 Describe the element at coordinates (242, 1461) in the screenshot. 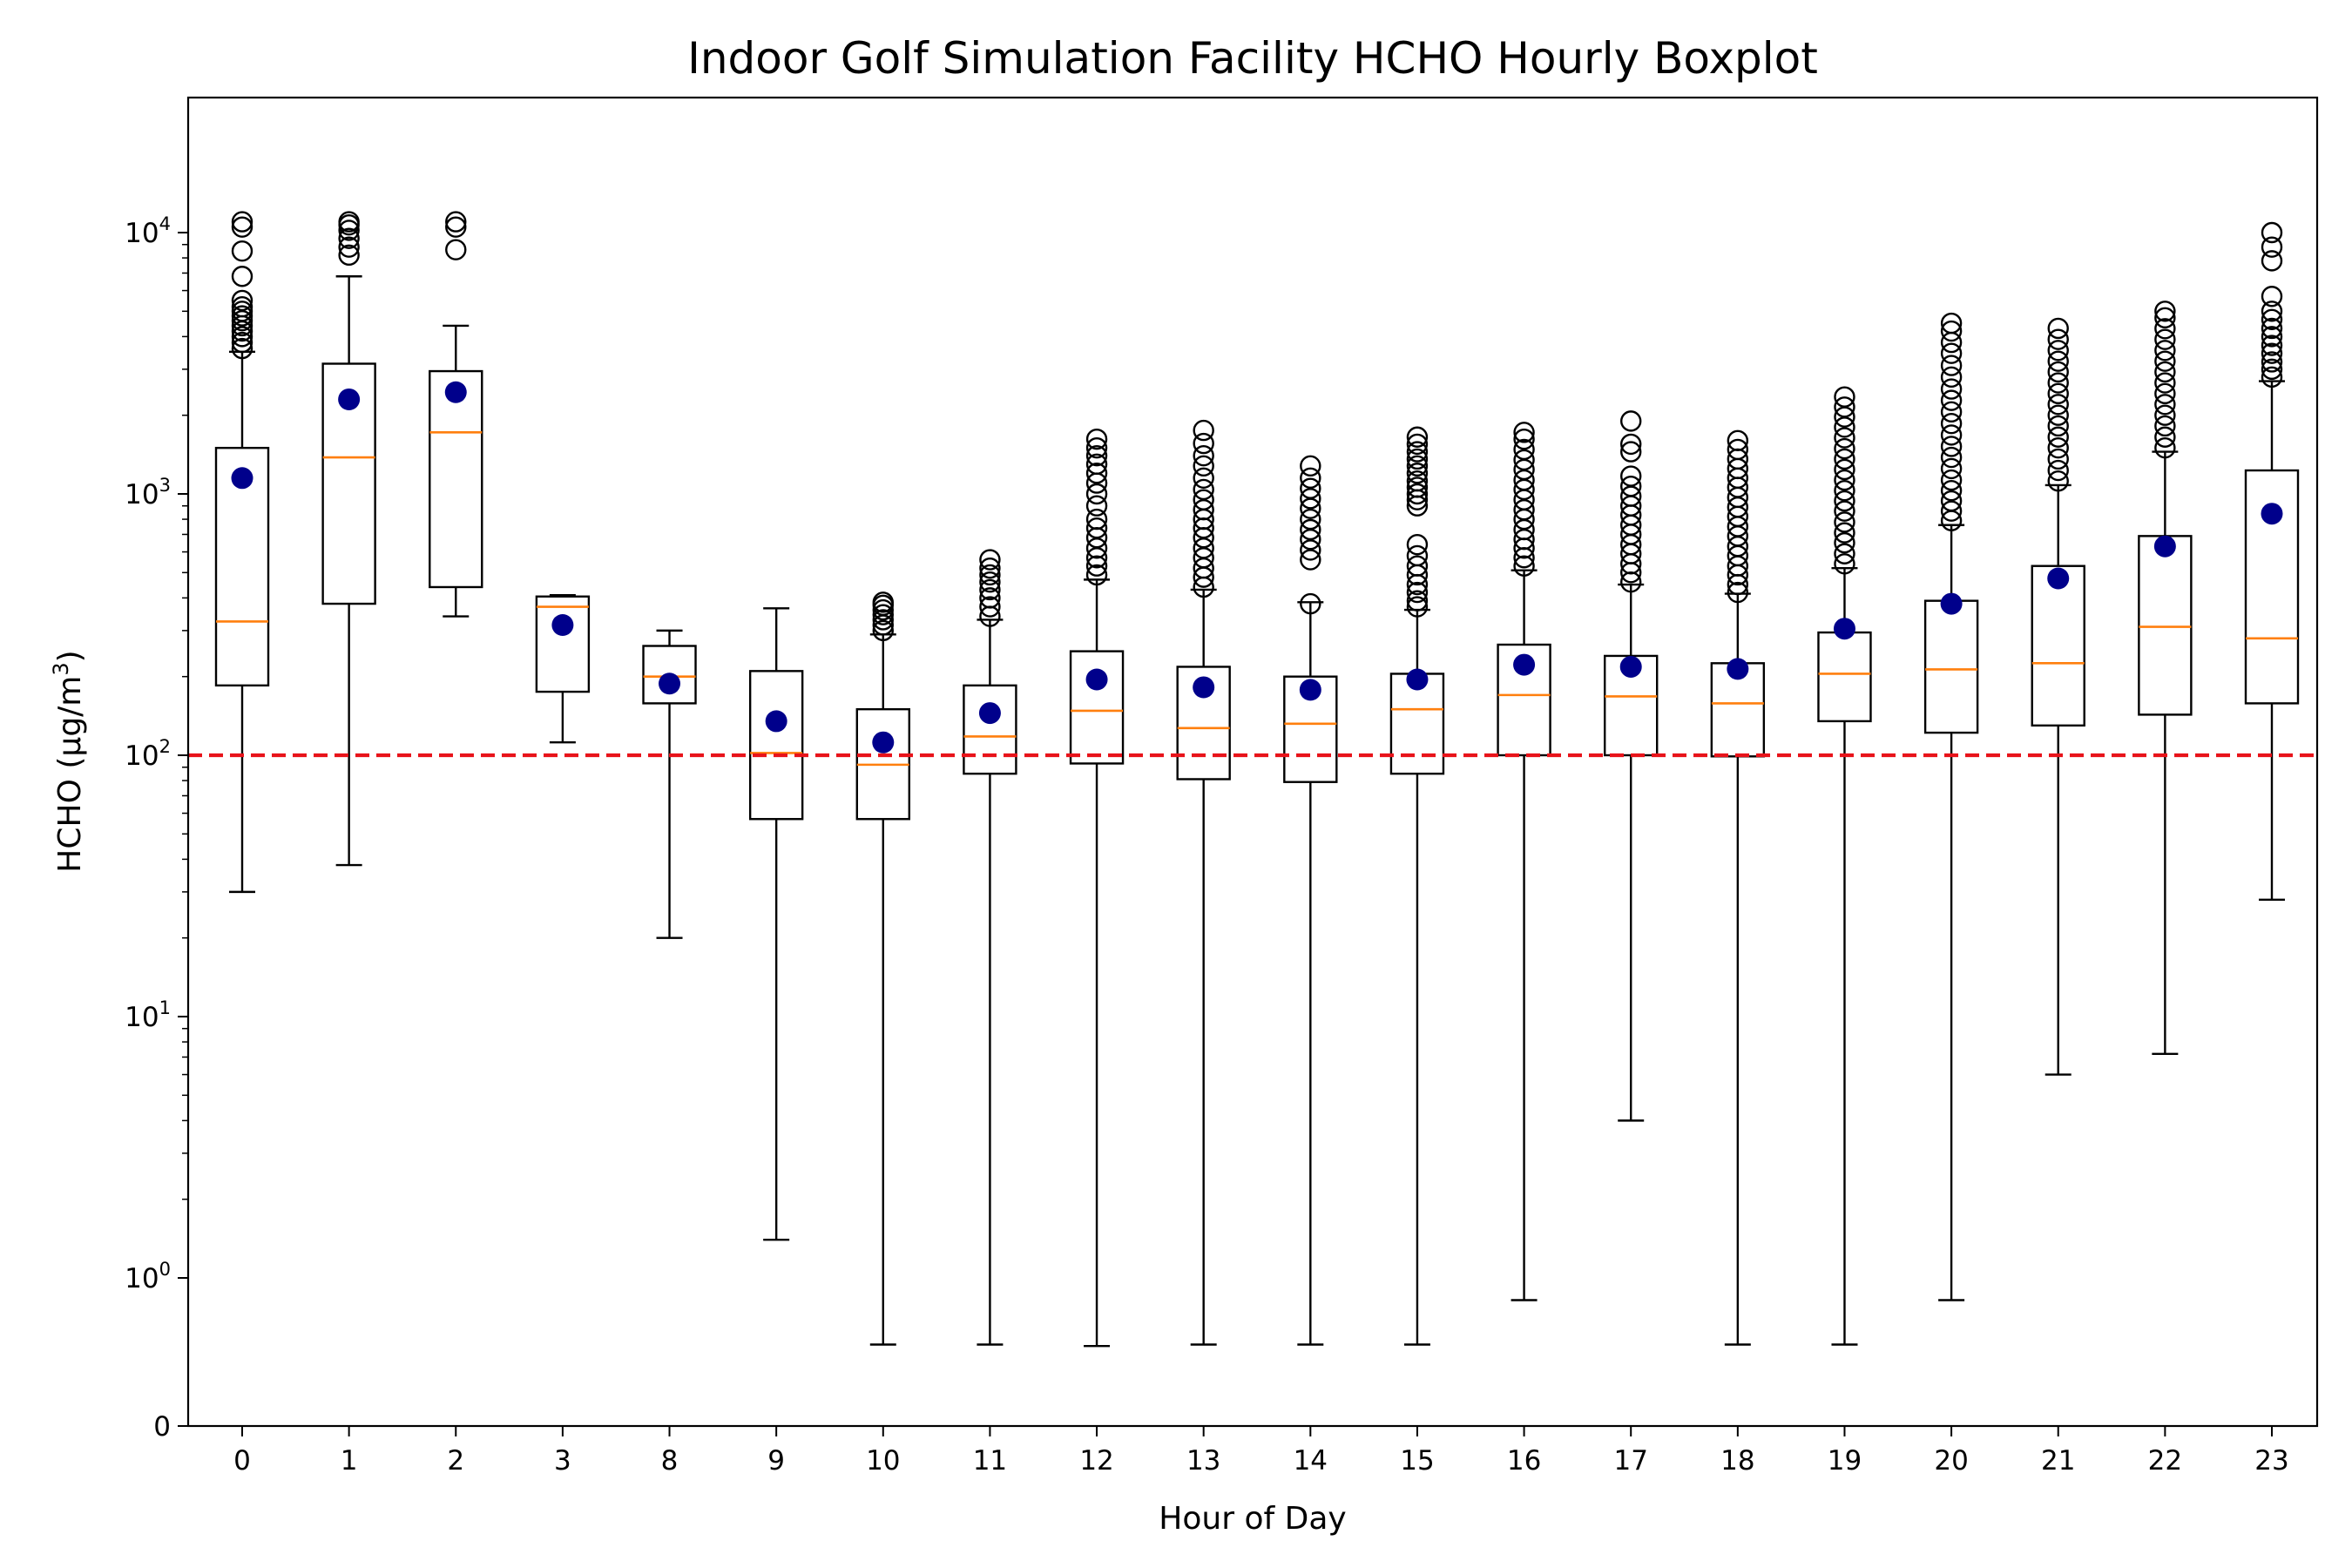

I see `x-tick-label: 0` at that location.